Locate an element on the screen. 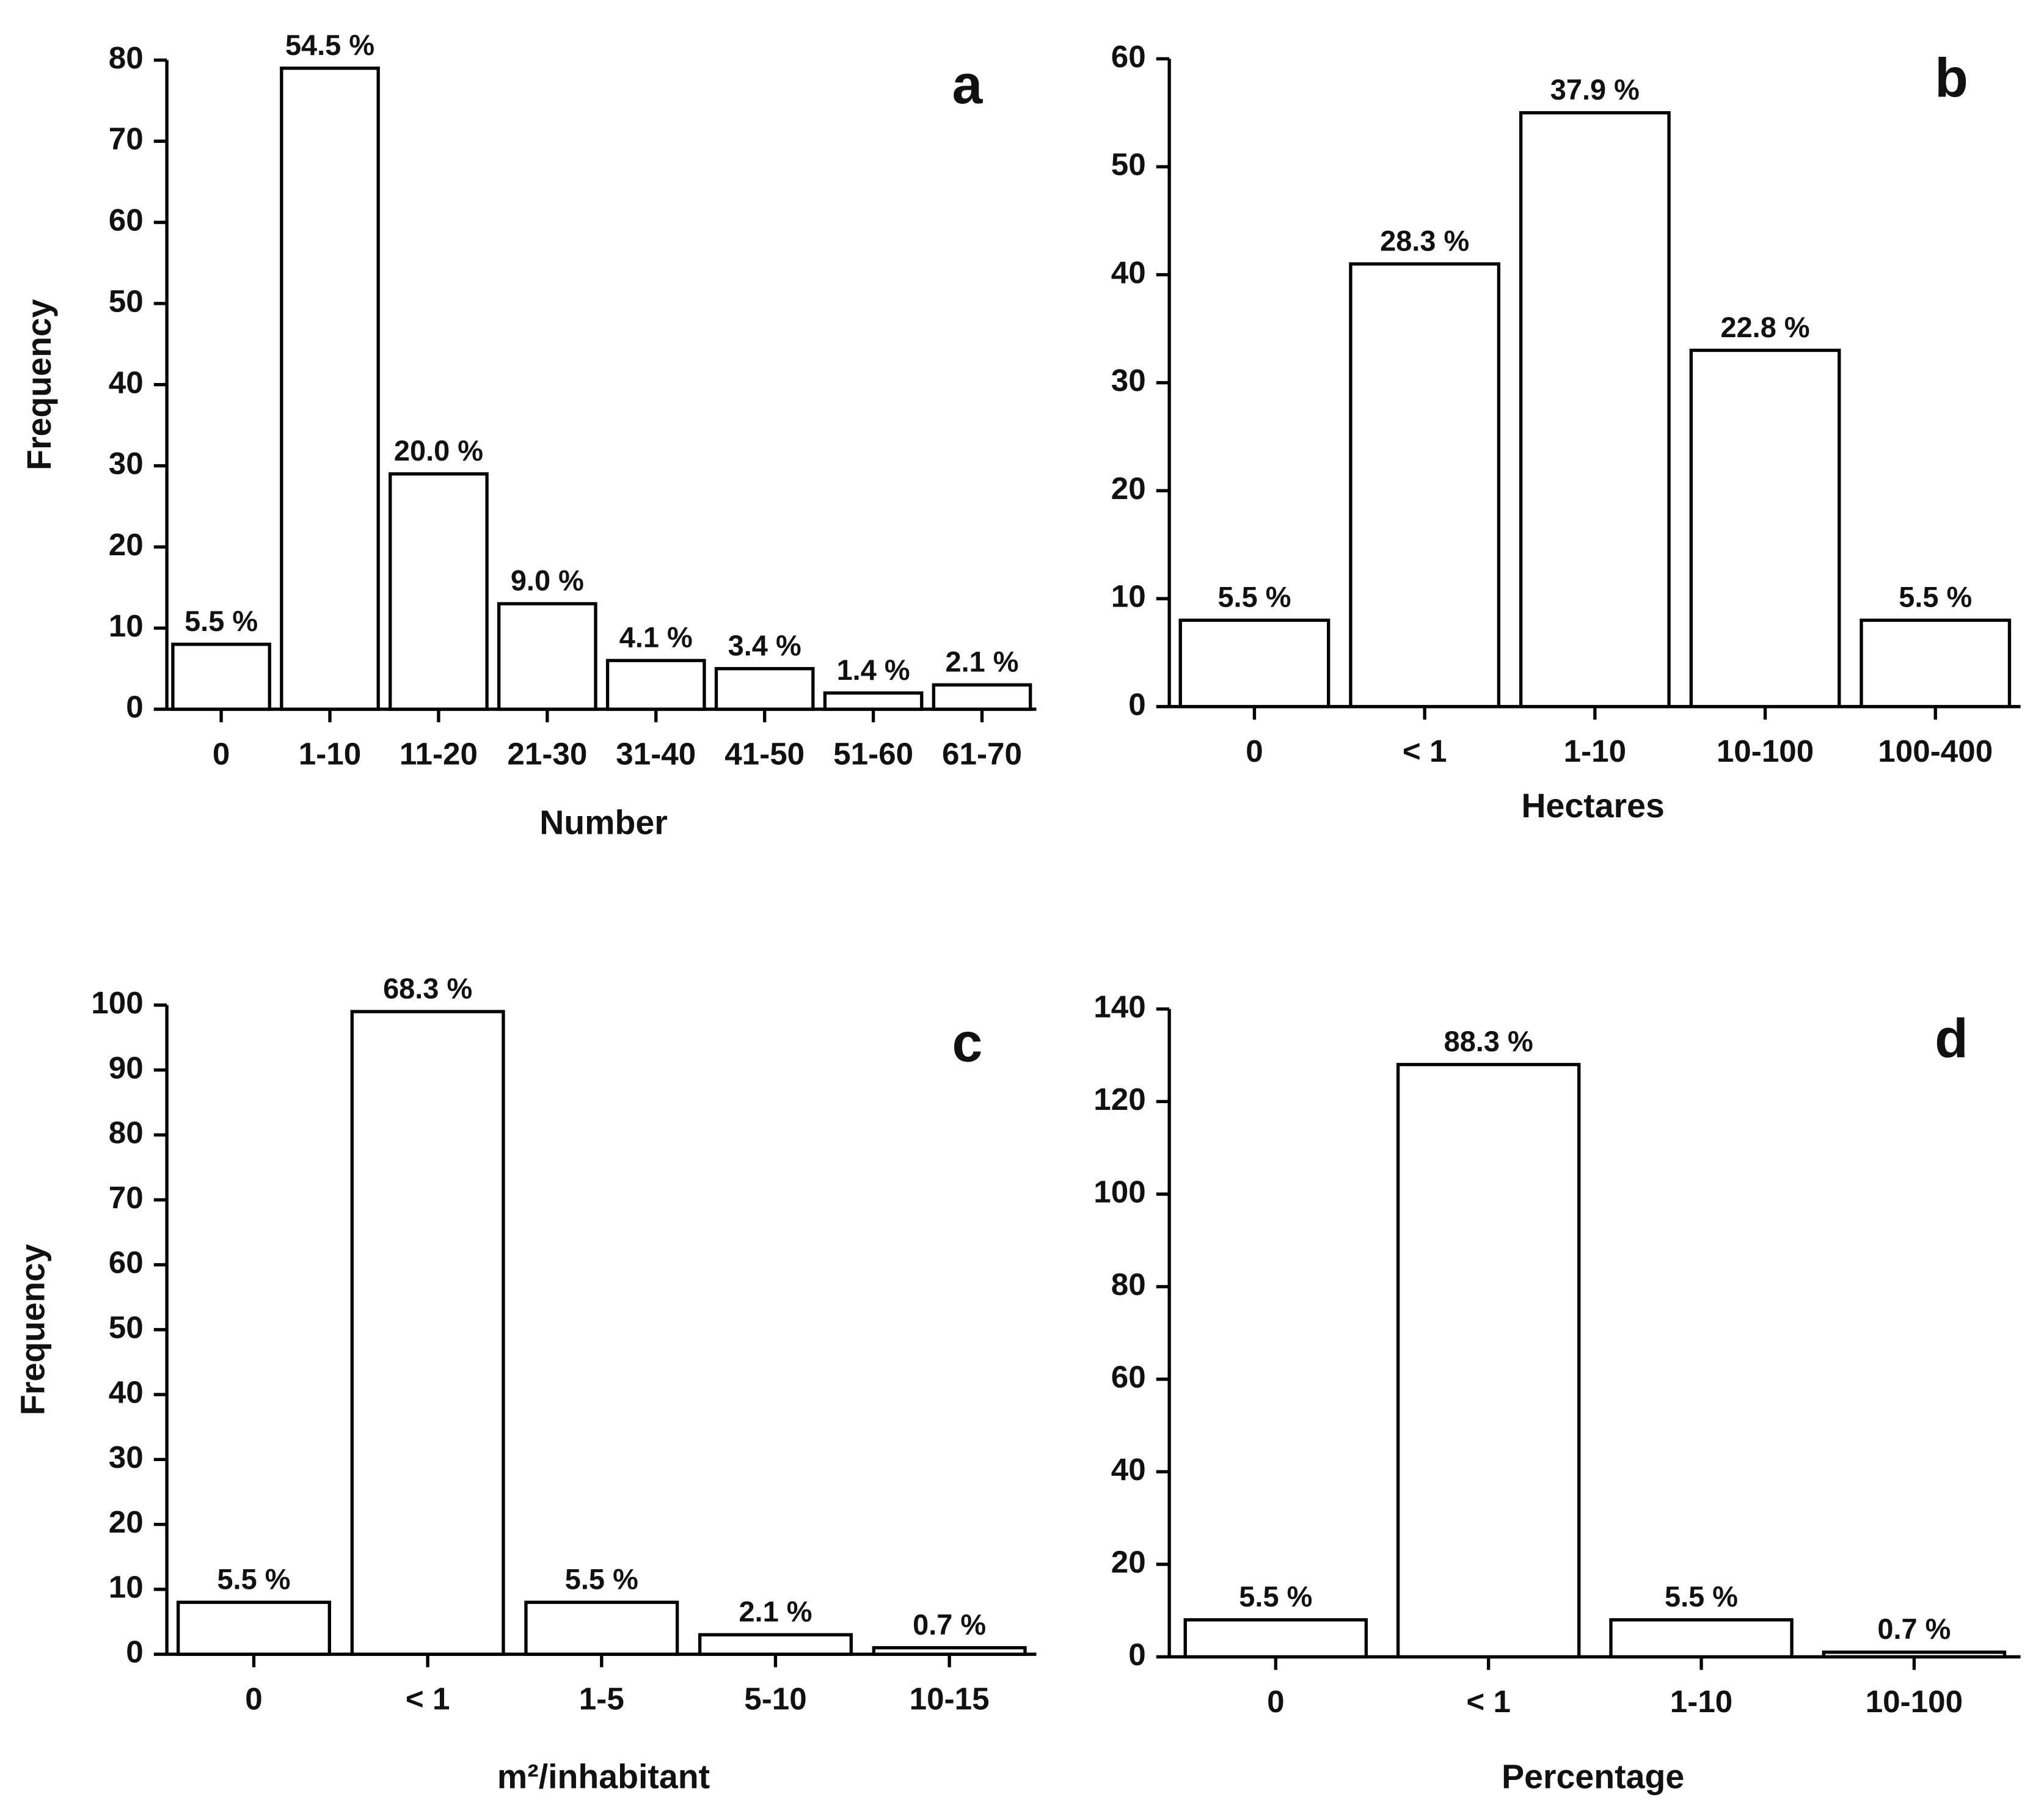  bar-label: 1.4 % is located at coordinates (873, 670).